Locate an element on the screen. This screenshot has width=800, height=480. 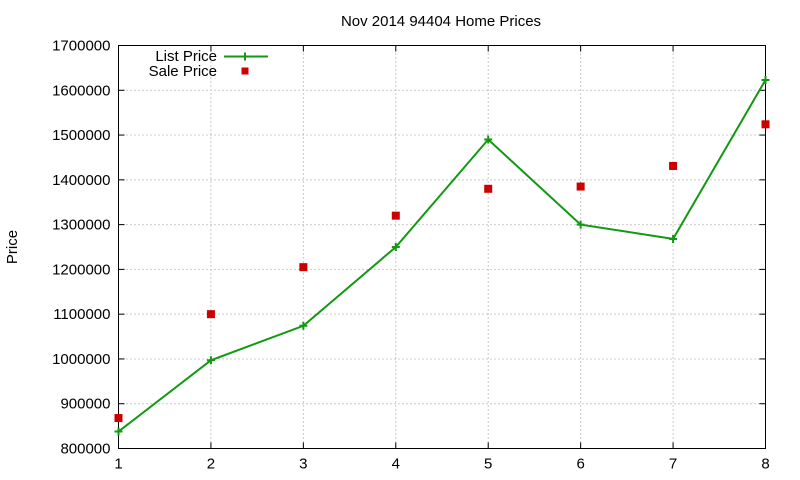
x-tick-label: 2 is located at coordinates (211, 464).